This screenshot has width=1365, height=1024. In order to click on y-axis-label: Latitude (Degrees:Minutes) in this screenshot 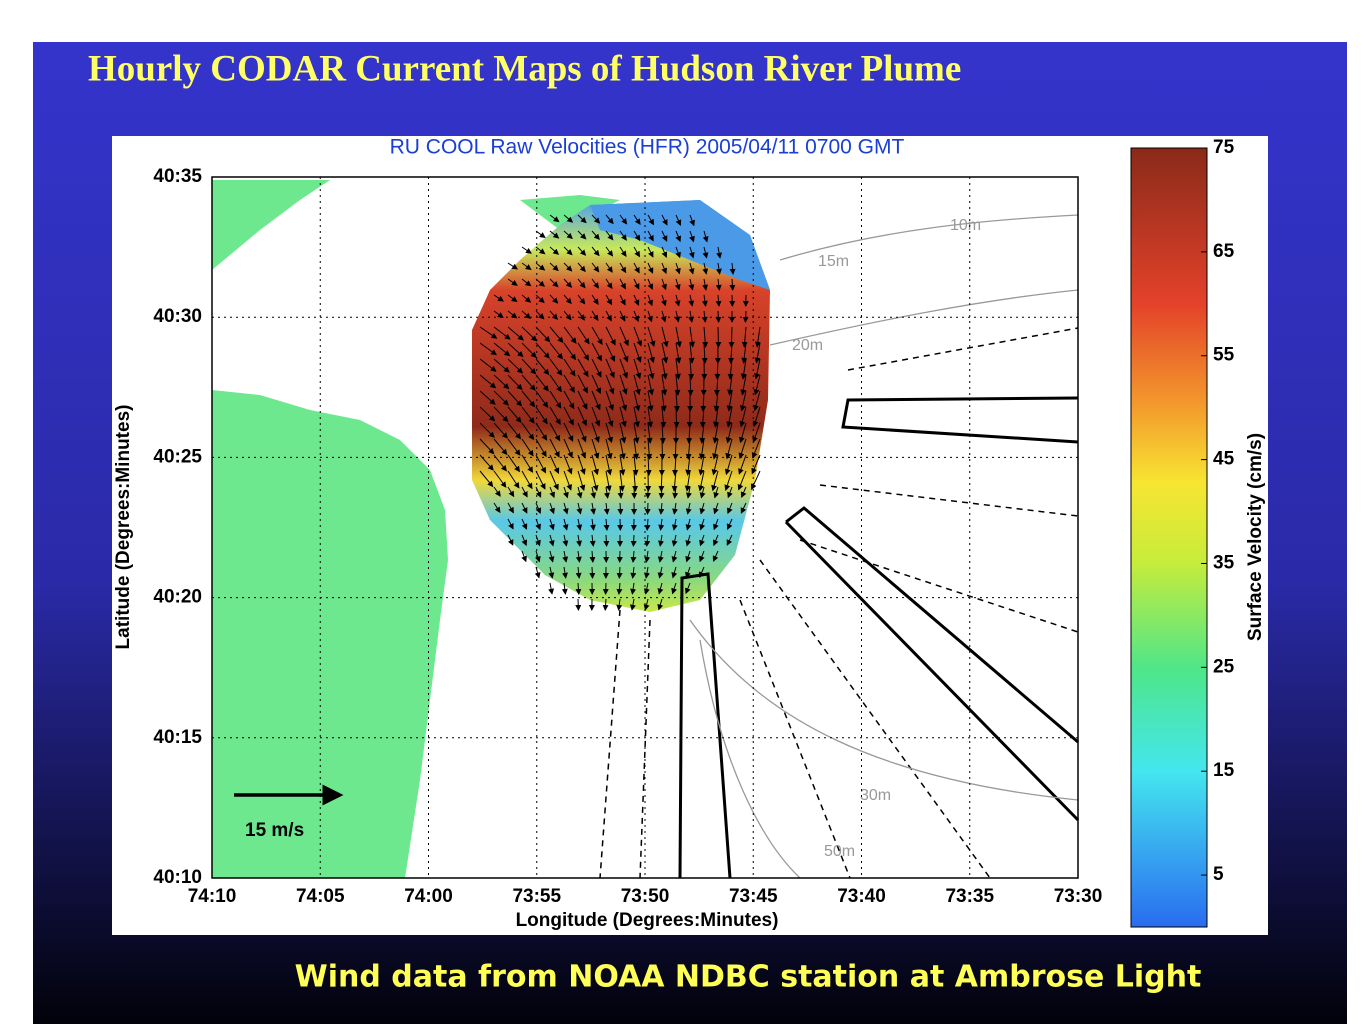, I will do `click(123, 527)`.